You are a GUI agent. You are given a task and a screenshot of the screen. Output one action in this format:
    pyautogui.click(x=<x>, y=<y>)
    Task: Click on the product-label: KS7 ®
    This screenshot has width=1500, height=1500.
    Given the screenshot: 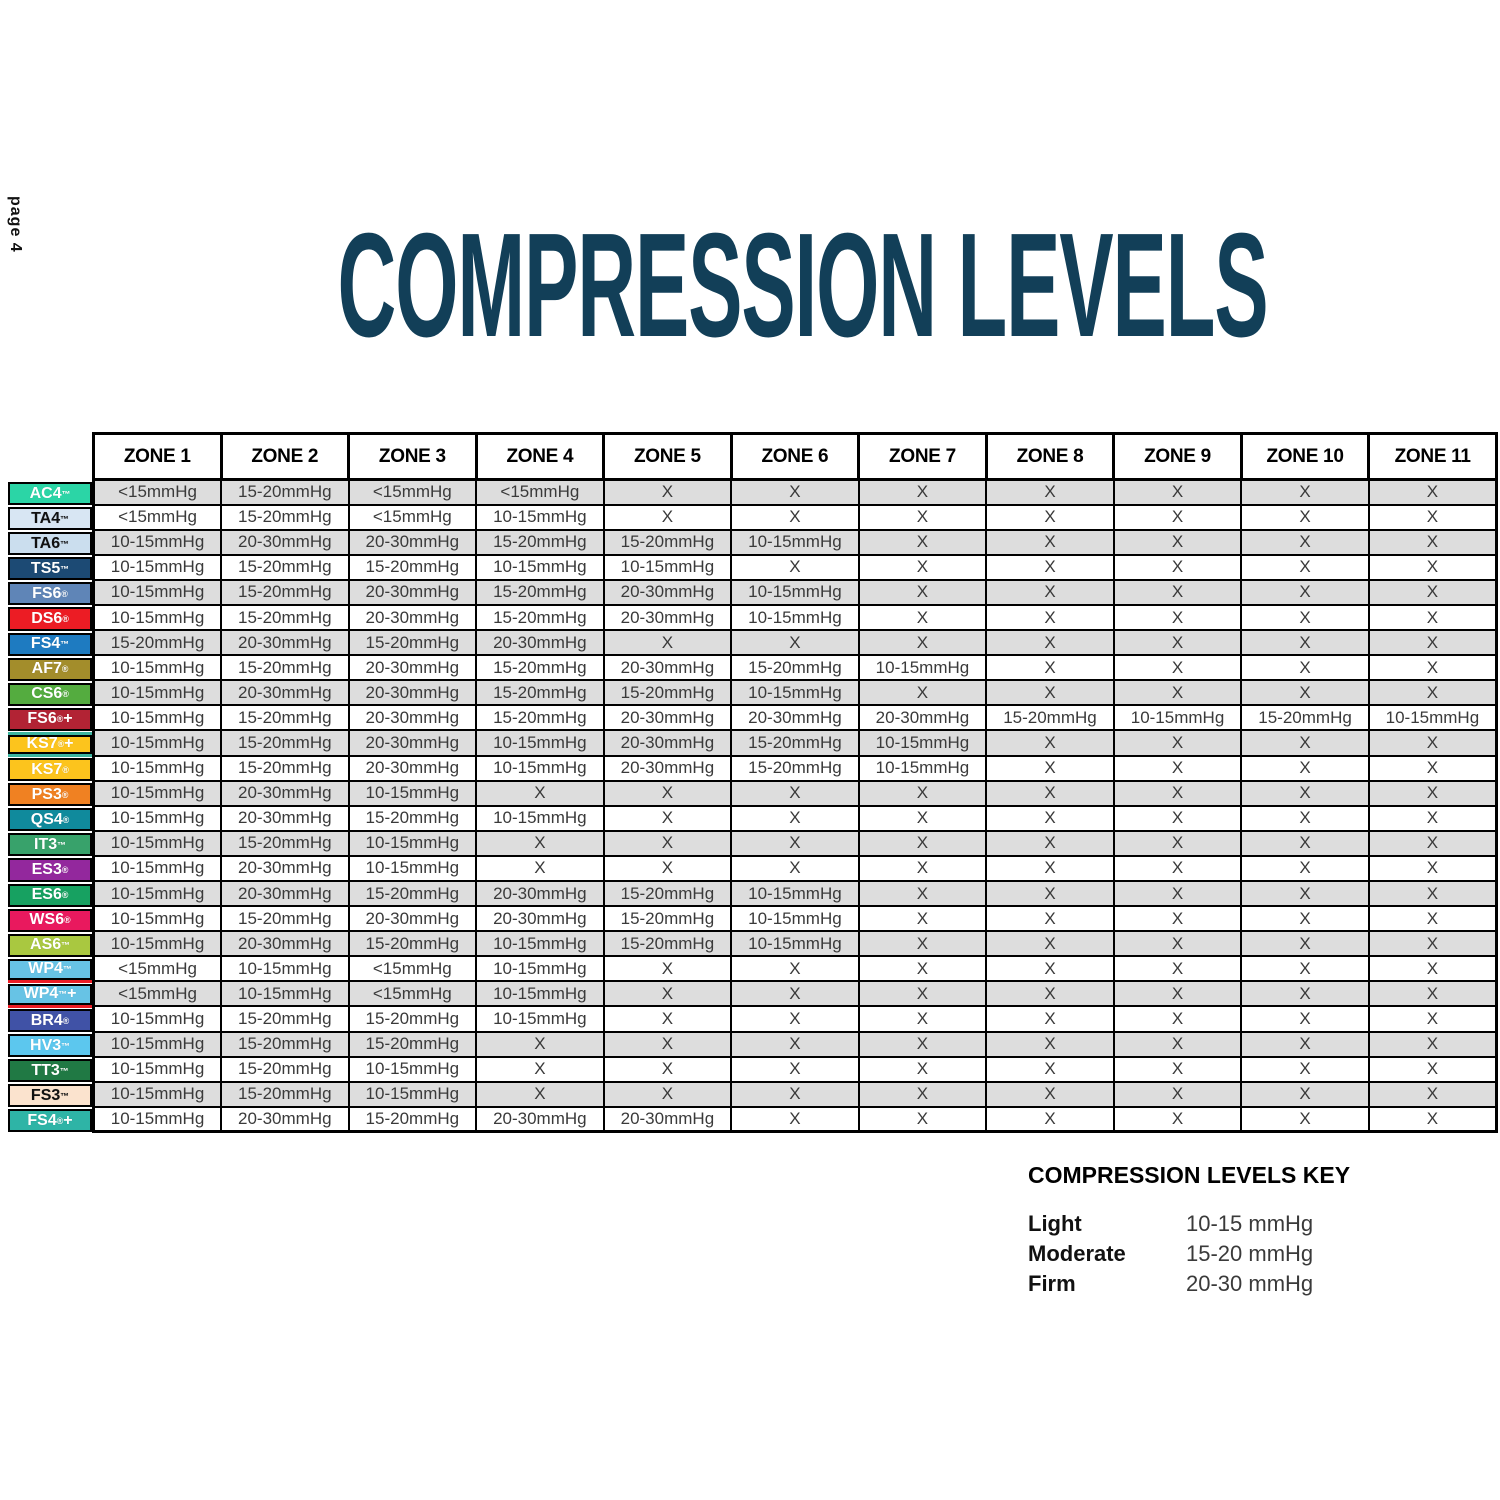 What is the action you would take?
    pyautogui.click(x=50, y=770)
    